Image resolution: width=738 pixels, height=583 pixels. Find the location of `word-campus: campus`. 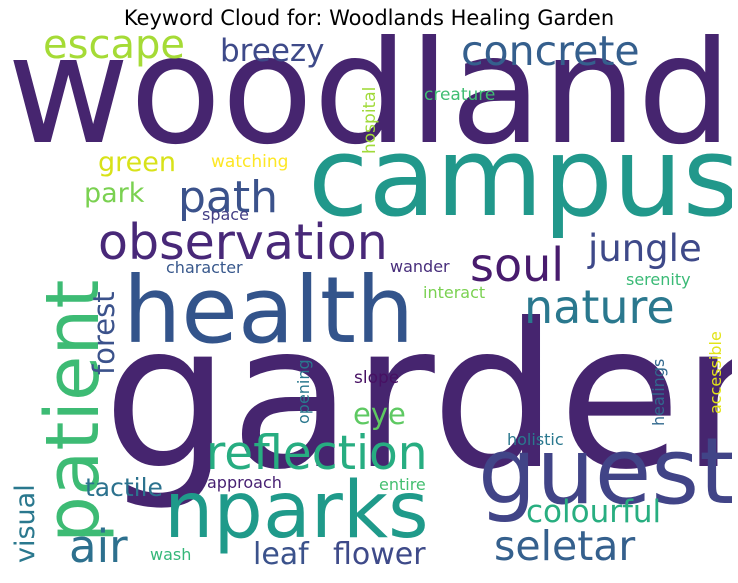

word-campus: campus is located at coordinates (520, 177).